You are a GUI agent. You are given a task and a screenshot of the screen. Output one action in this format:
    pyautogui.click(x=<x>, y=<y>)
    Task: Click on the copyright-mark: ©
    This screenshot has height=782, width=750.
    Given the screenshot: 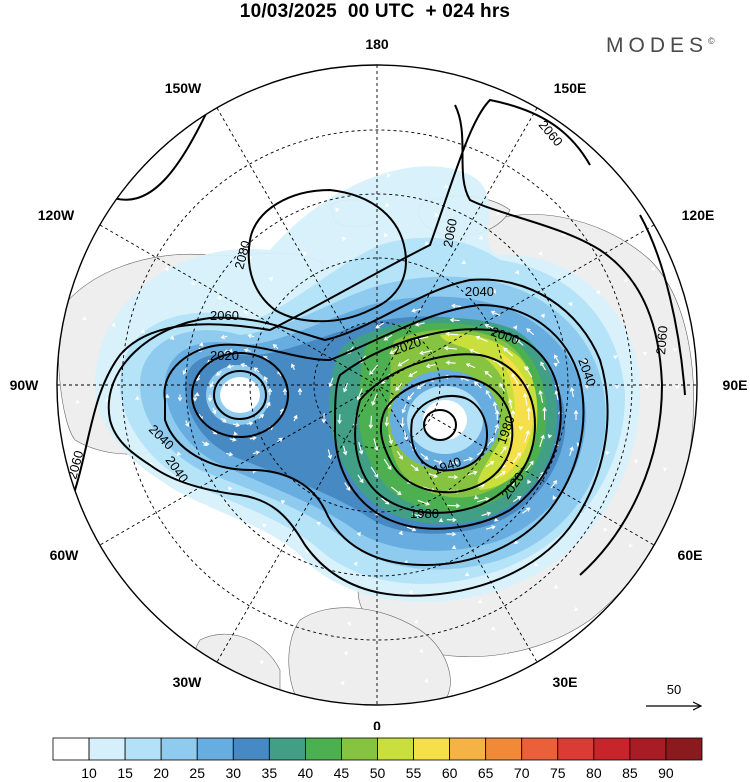 What is the action you would take?
    pyautogui.click(x=711, y=41)
    